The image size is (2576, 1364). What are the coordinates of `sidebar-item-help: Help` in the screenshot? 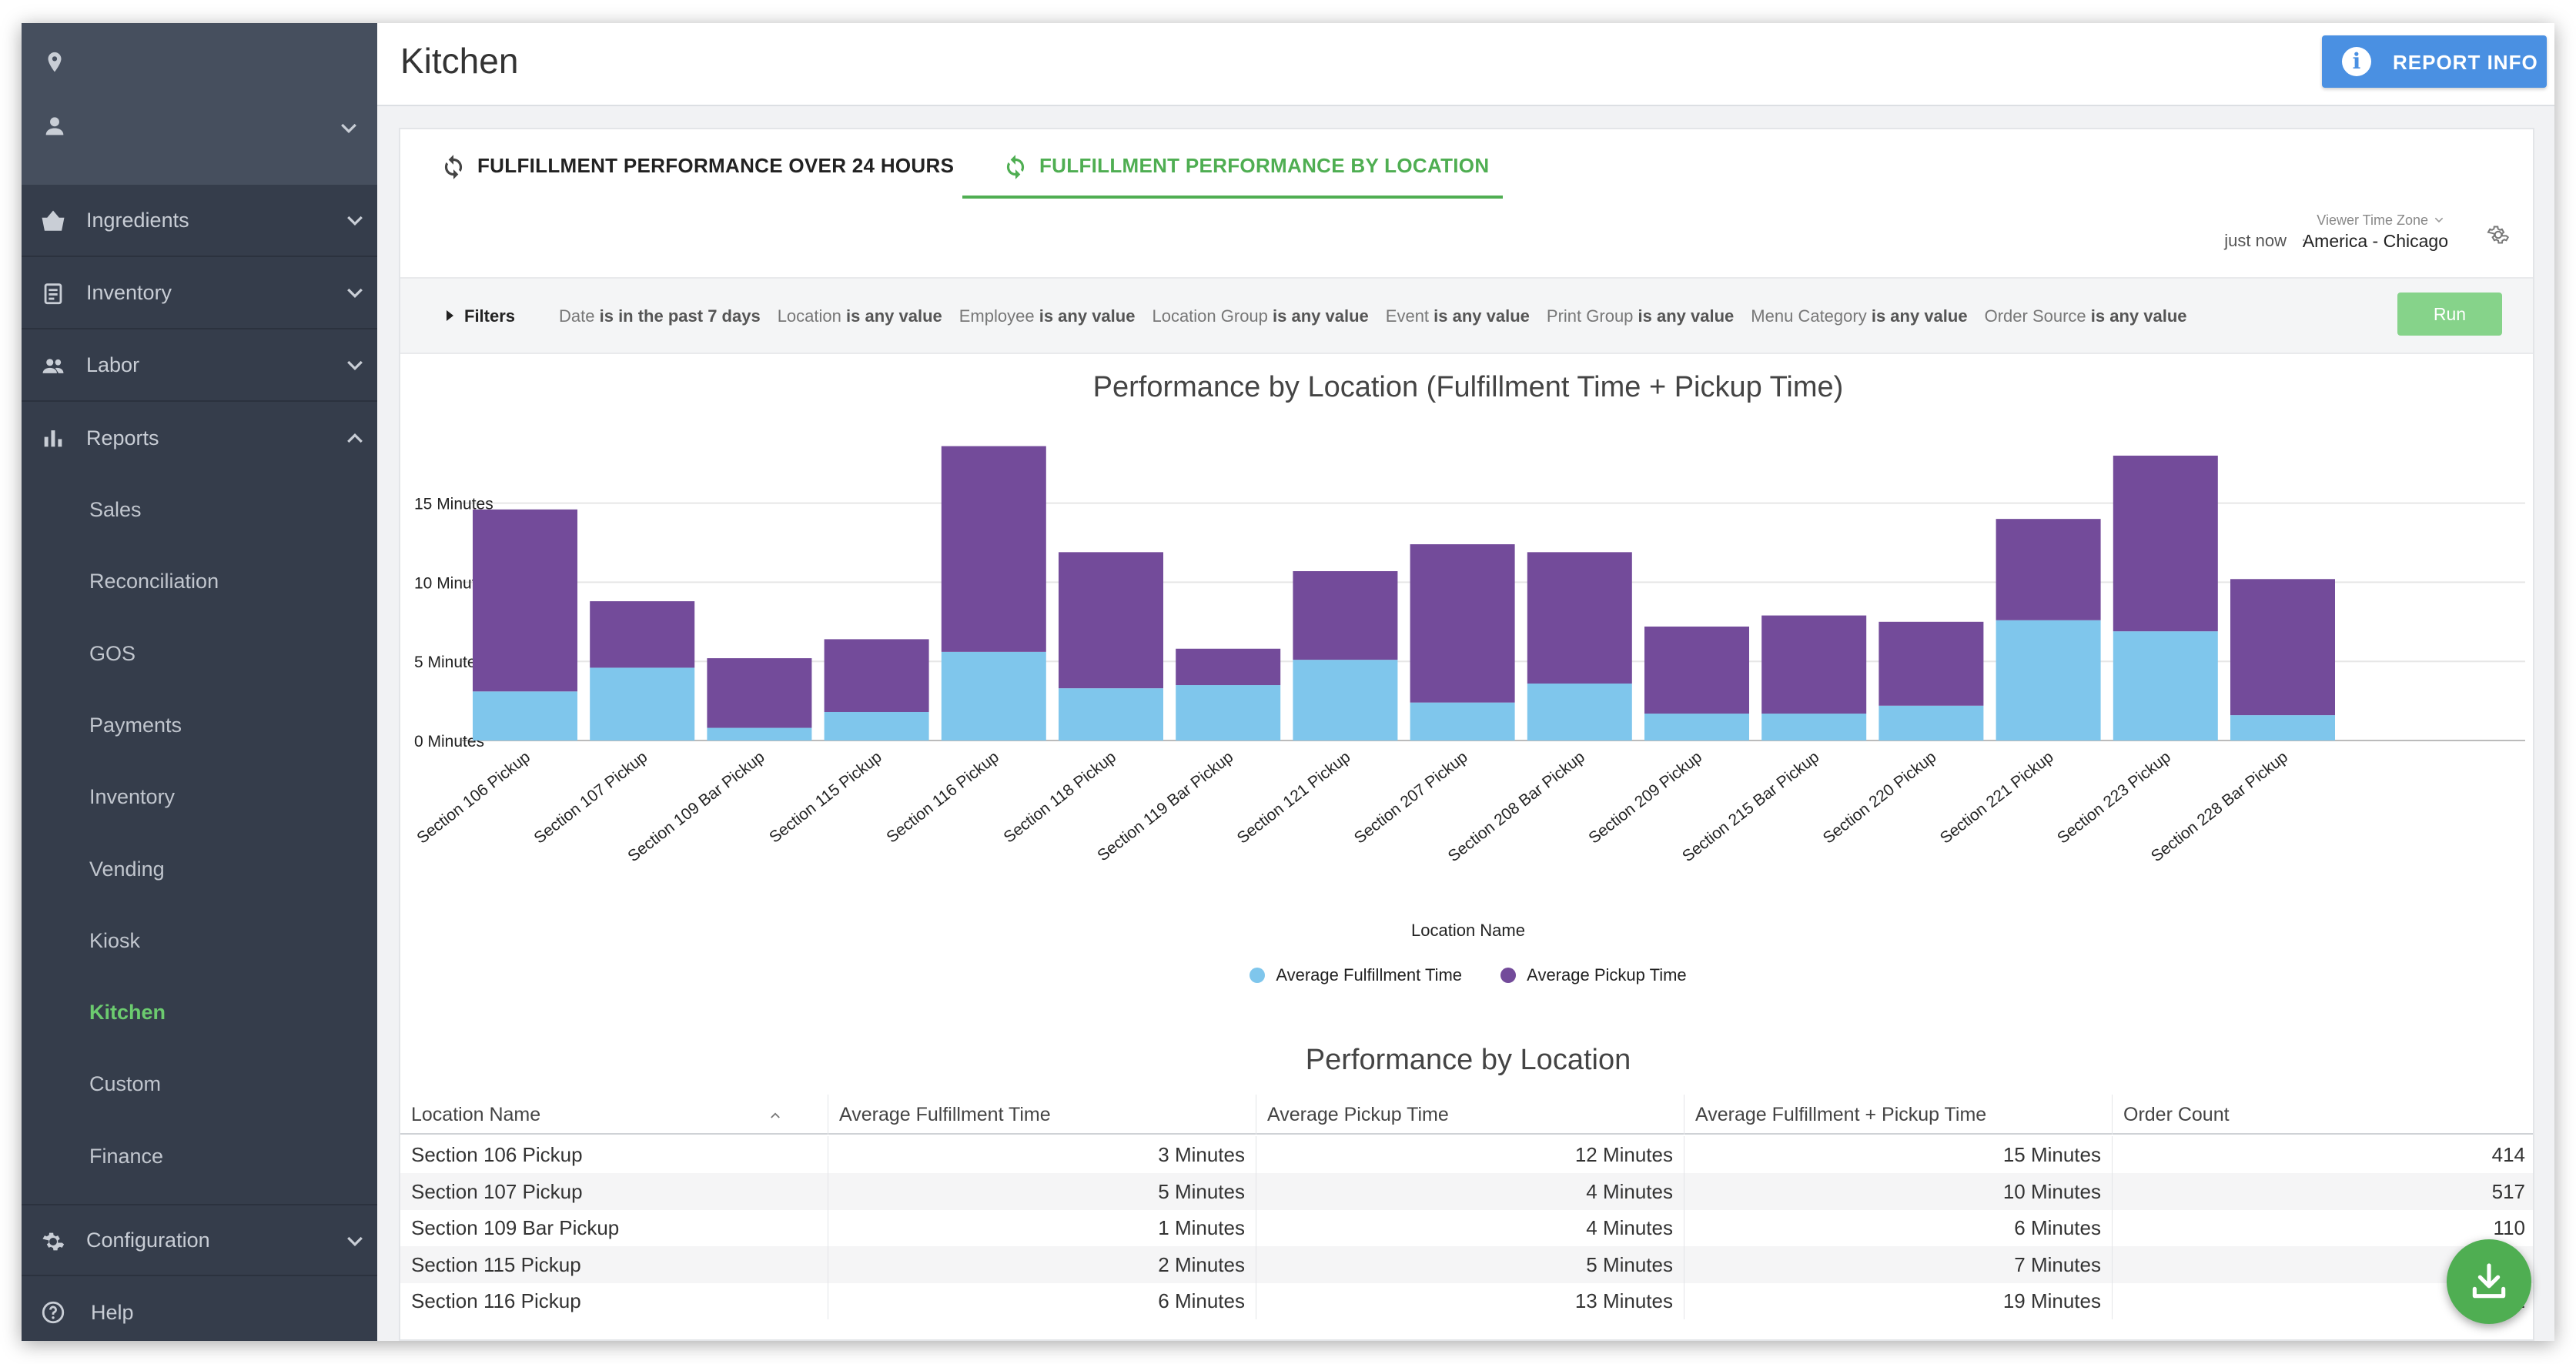 It's located at (200, 1308).